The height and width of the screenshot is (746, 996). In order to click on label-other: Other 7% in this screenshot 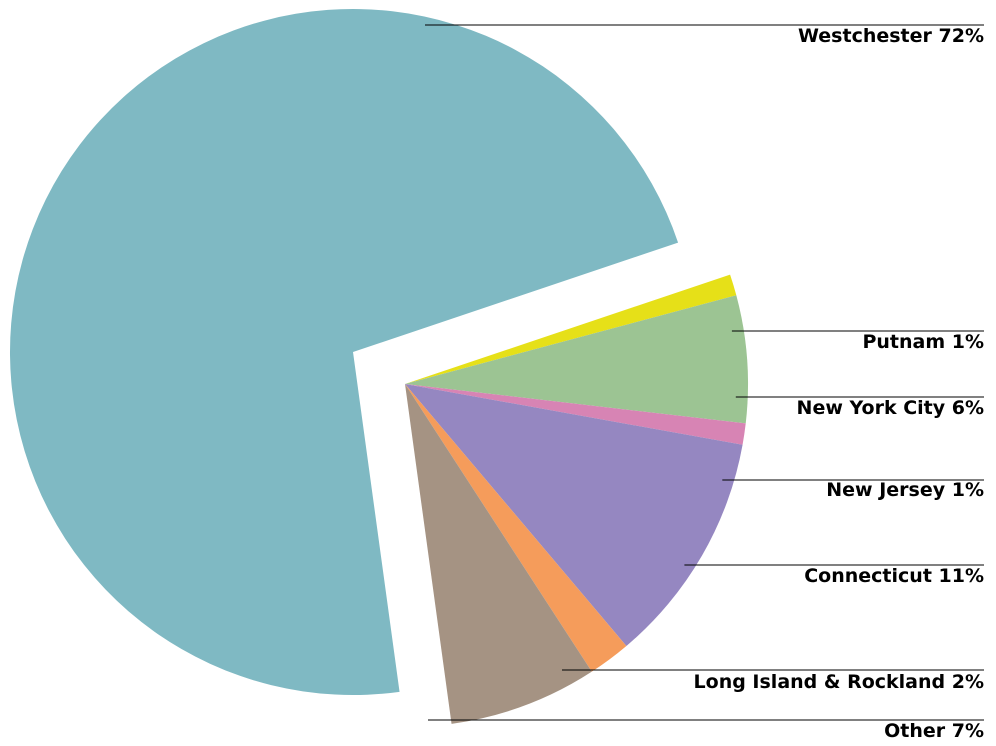, I will do `click(934, 731)`.